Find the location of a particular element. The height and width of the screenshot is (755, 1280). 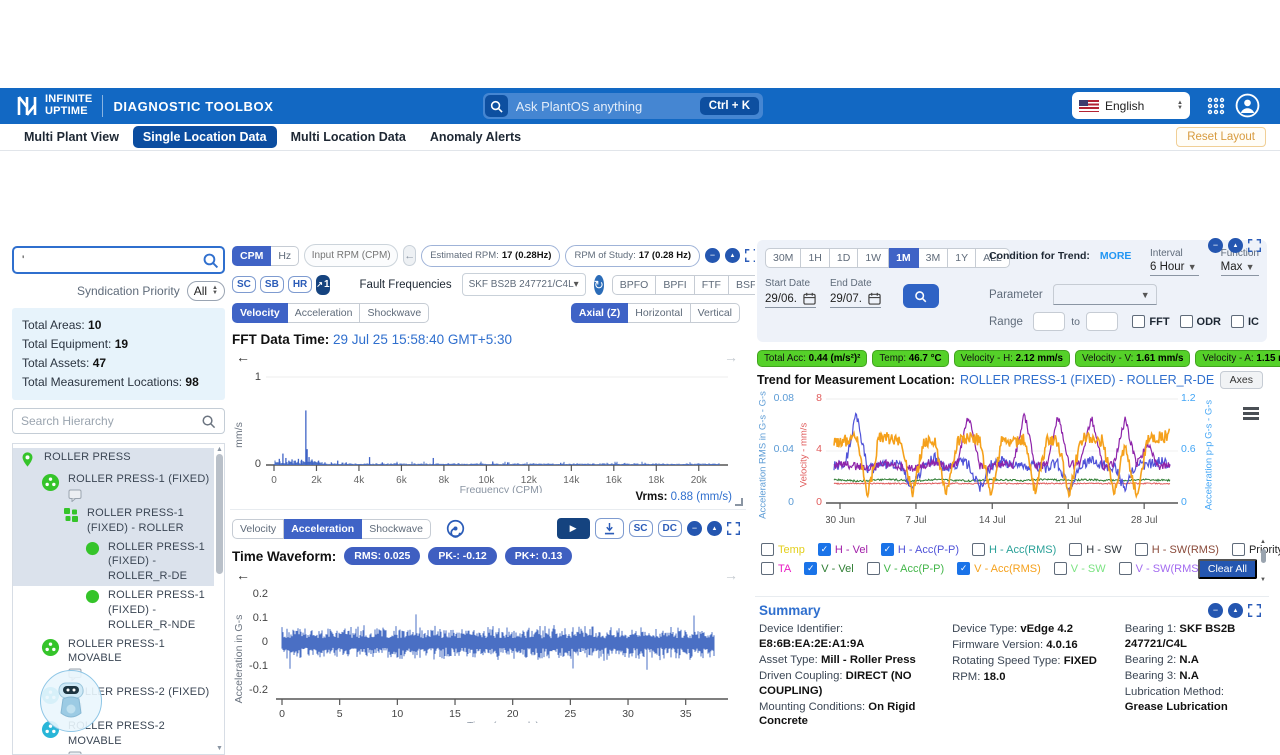

fault-bpfi: BPFI is located at coordinates (675, 284).